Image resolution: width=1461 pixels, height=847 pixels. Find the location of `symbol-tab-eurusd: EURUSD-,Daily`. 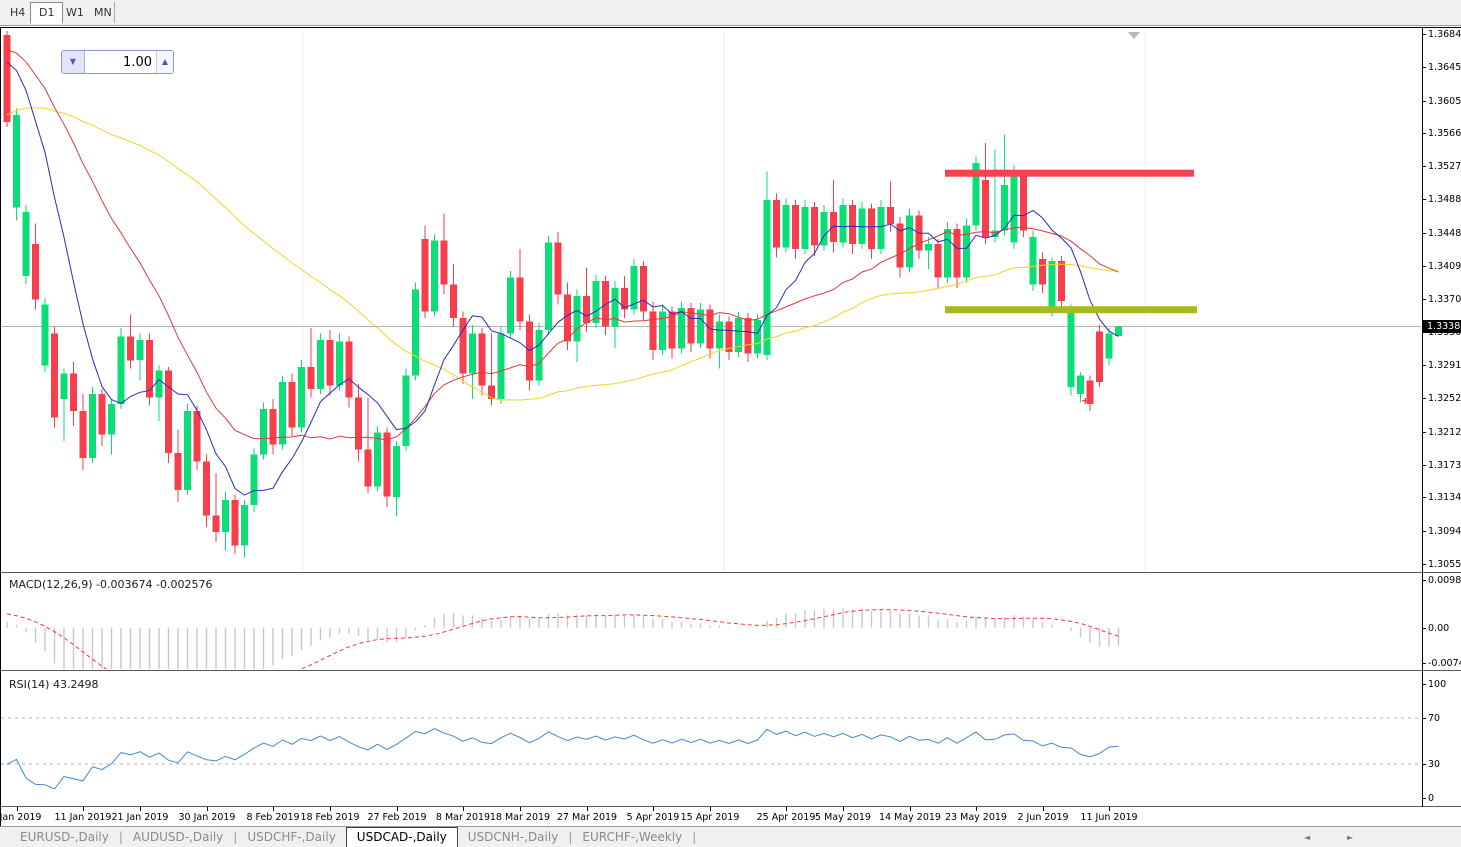

symbol-tab-eurusd: EURUSD-,Daily is located at coordinates (64, 837).